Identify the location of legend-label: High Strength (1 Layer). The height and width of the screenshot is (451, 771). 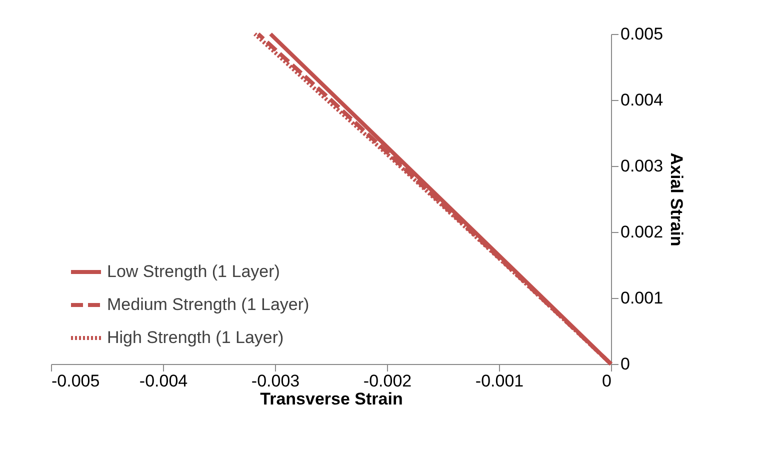
(195, 337).